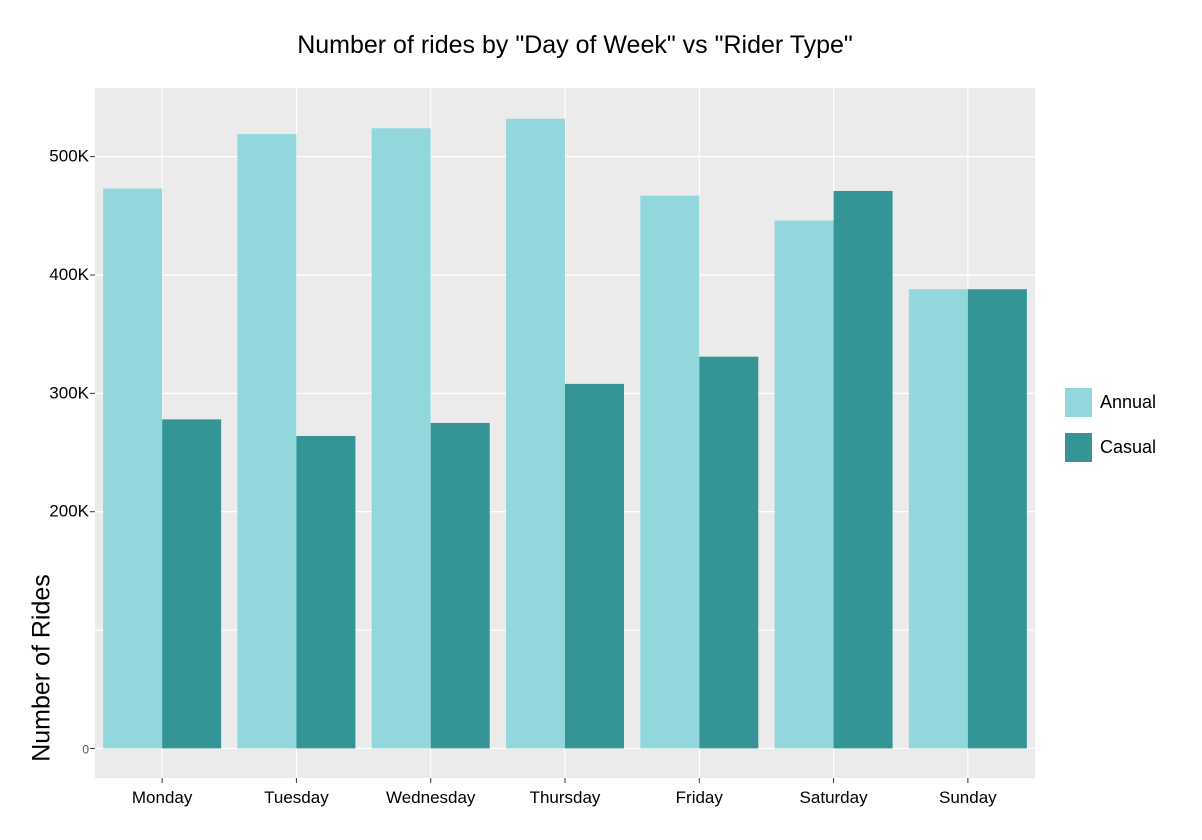 The image size is (1202, 840). Describe the element at coordinates (69, 274) in the screenshot. I see `y-tick-label: 400K` at that location.